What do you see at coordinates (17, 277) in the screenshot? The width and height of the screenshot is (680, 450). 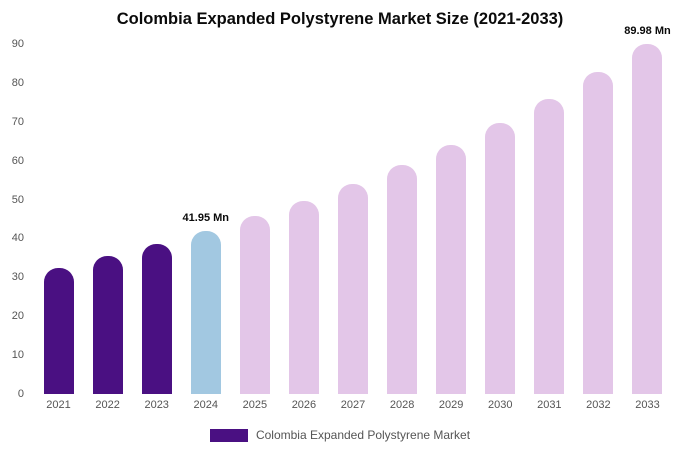 I see `y-tick-label-30: 30` at bounding box center [17, 277].